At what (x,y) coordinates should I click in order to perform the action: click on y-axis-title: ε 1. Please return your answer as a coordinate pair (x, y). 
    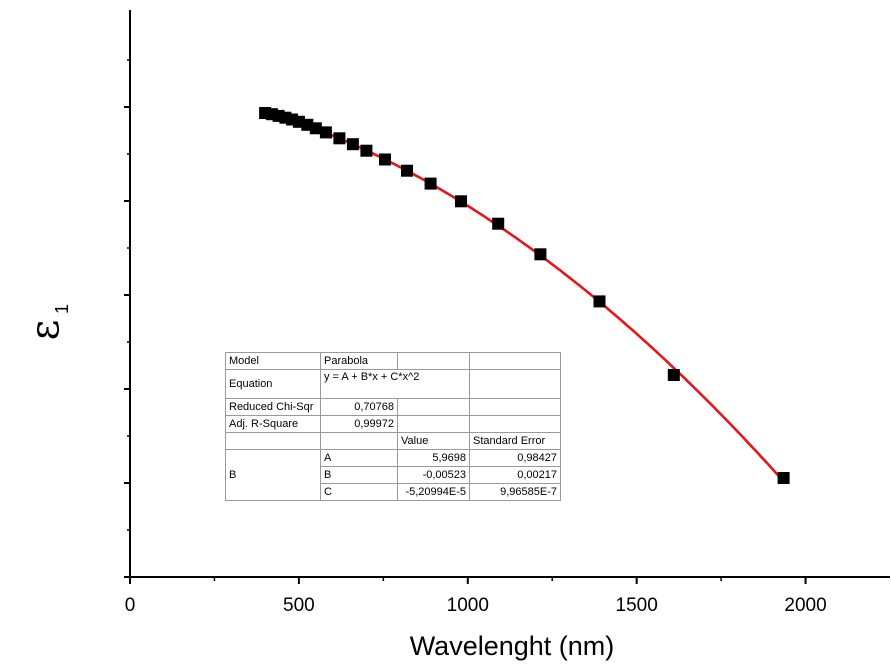
    Looking at the image, I should click on (47, 322).